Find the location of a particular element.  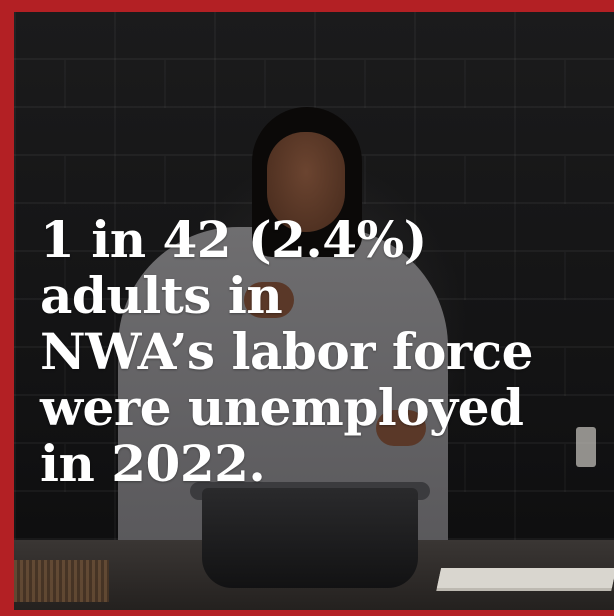

headline-line-2: adults in is located at coordinates (161, 295).